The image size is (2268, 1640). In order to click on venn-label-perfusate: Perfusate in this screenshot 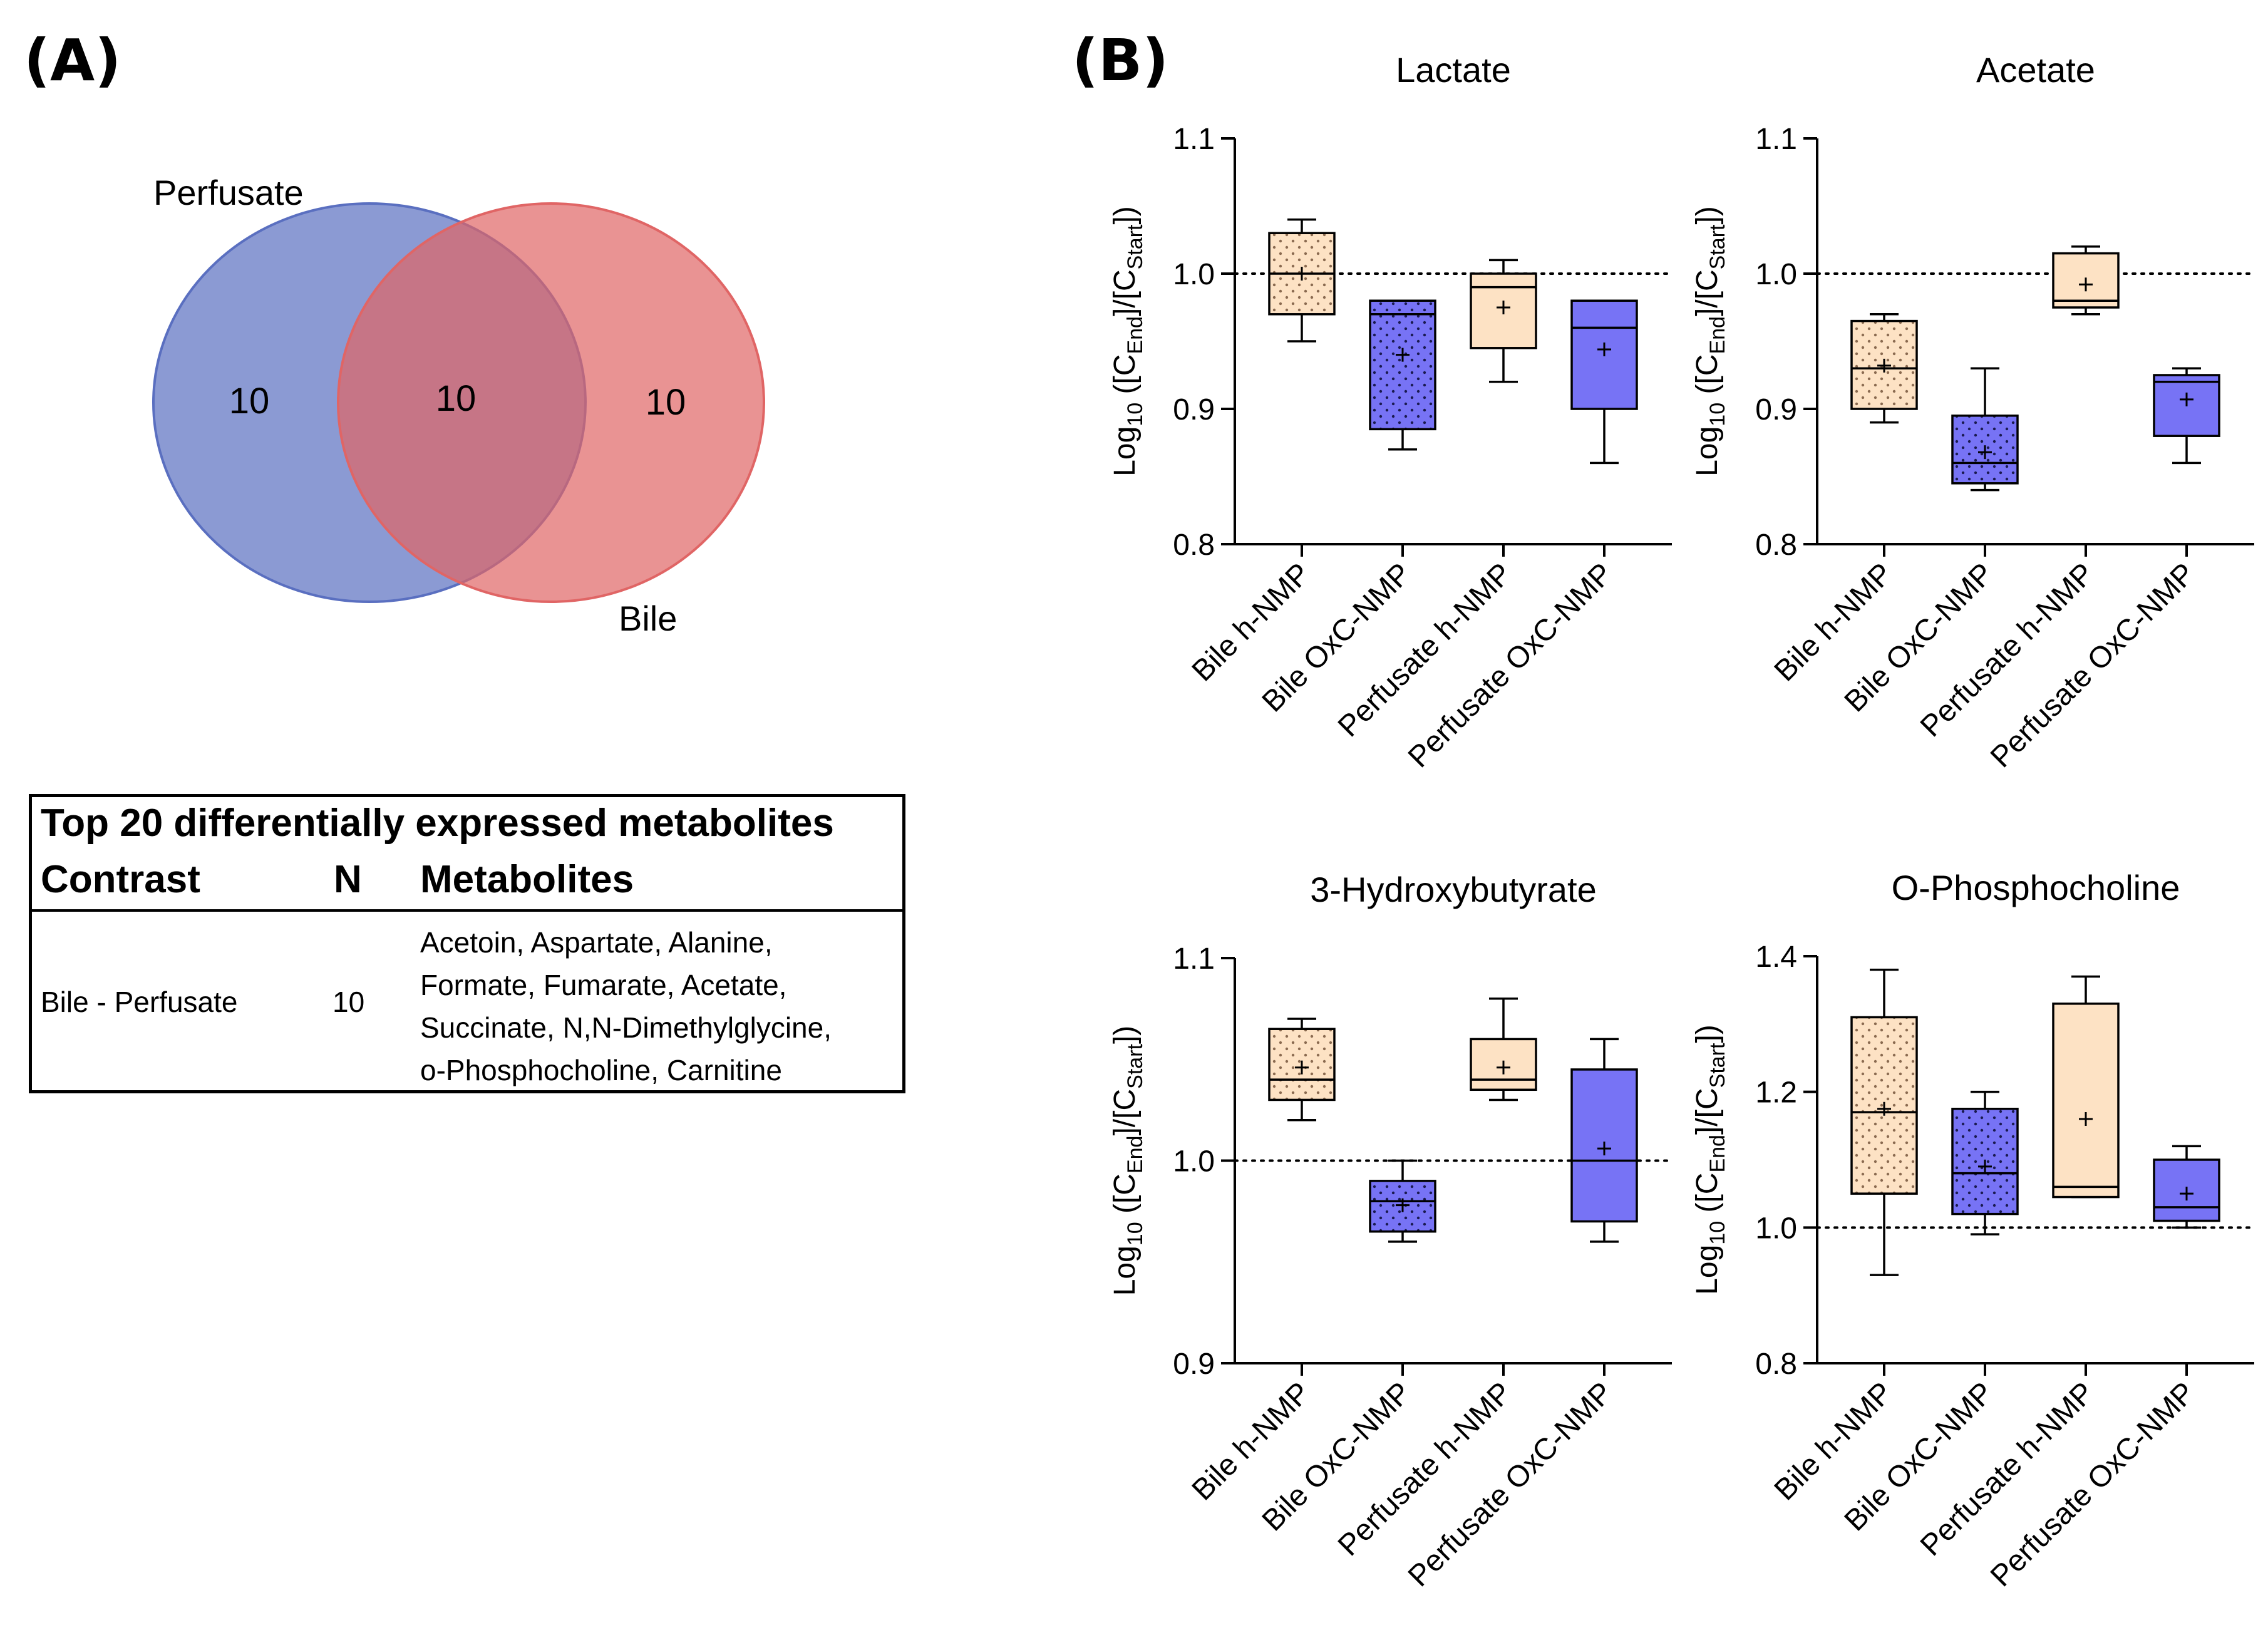, I will do `click(229, 193)`.